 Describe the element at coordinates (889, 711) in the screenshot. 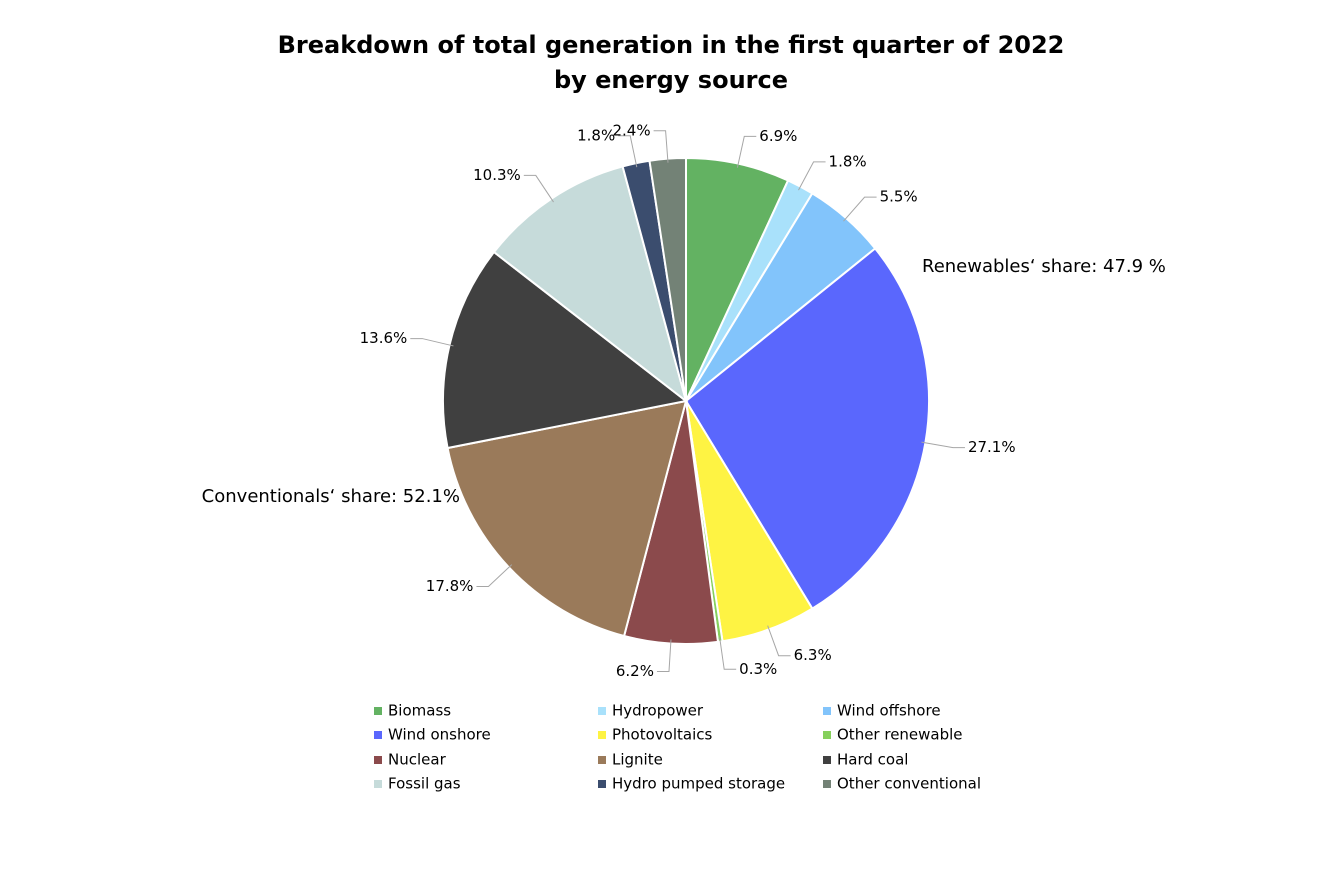

I see `legend-label: Wind offshore` at that location.